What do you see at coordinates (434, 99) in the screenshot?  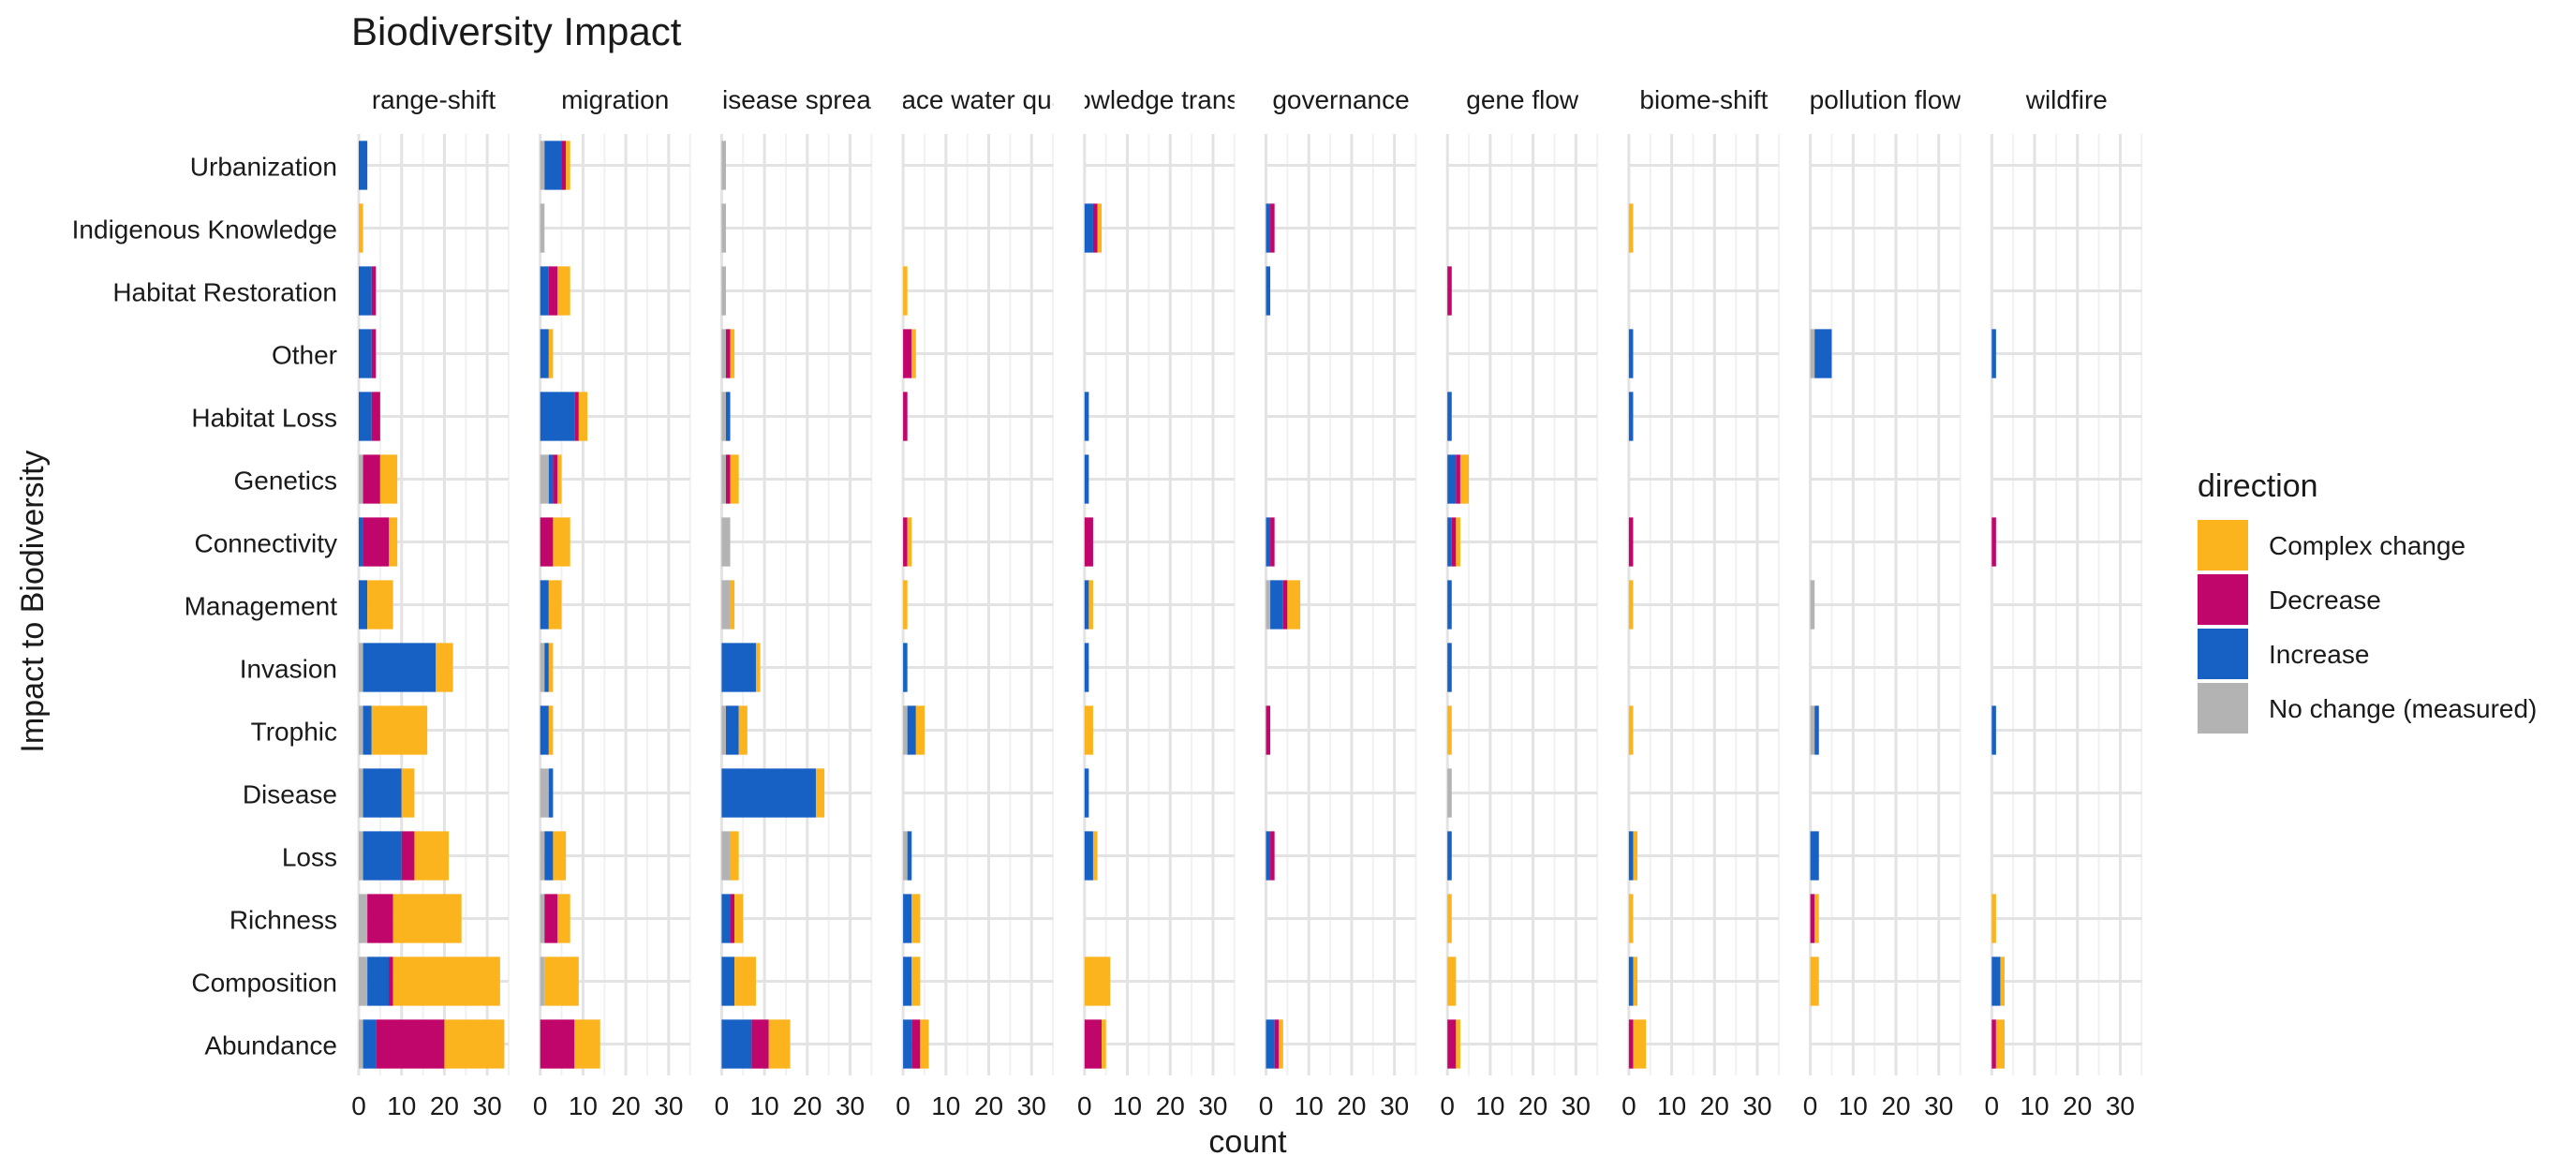 I see `facet-strip-label: range-shift` at bounding box center [434, 99].